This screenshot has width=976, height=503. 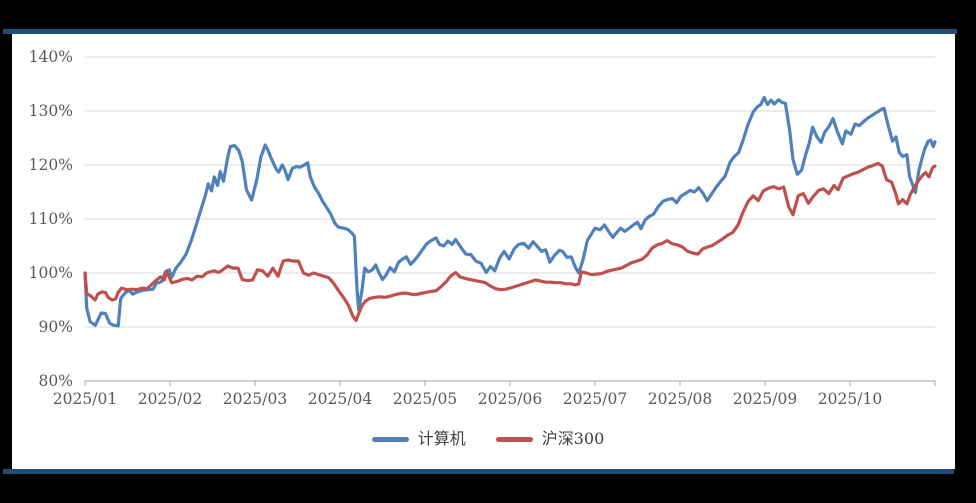 I want to click on x-axis-tick-label: 2025/02, so click(x=170, y=399).